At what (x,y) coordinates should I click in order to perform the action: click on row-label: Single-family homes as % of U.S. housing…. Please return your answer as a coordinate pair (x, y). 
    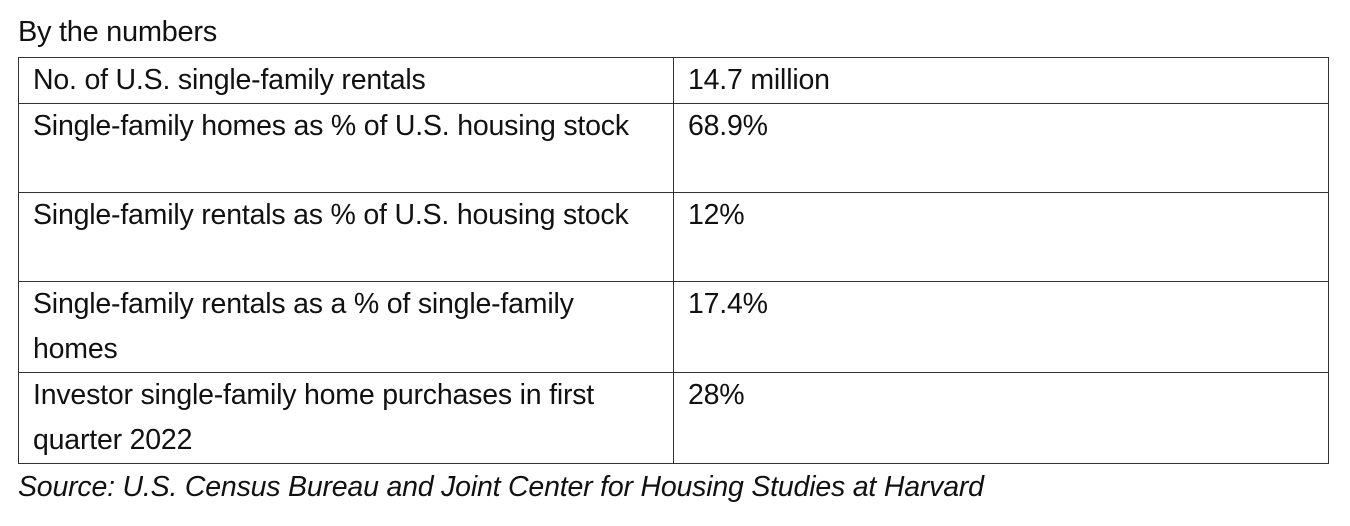
    Looking at the image, I should click on (346, 148).